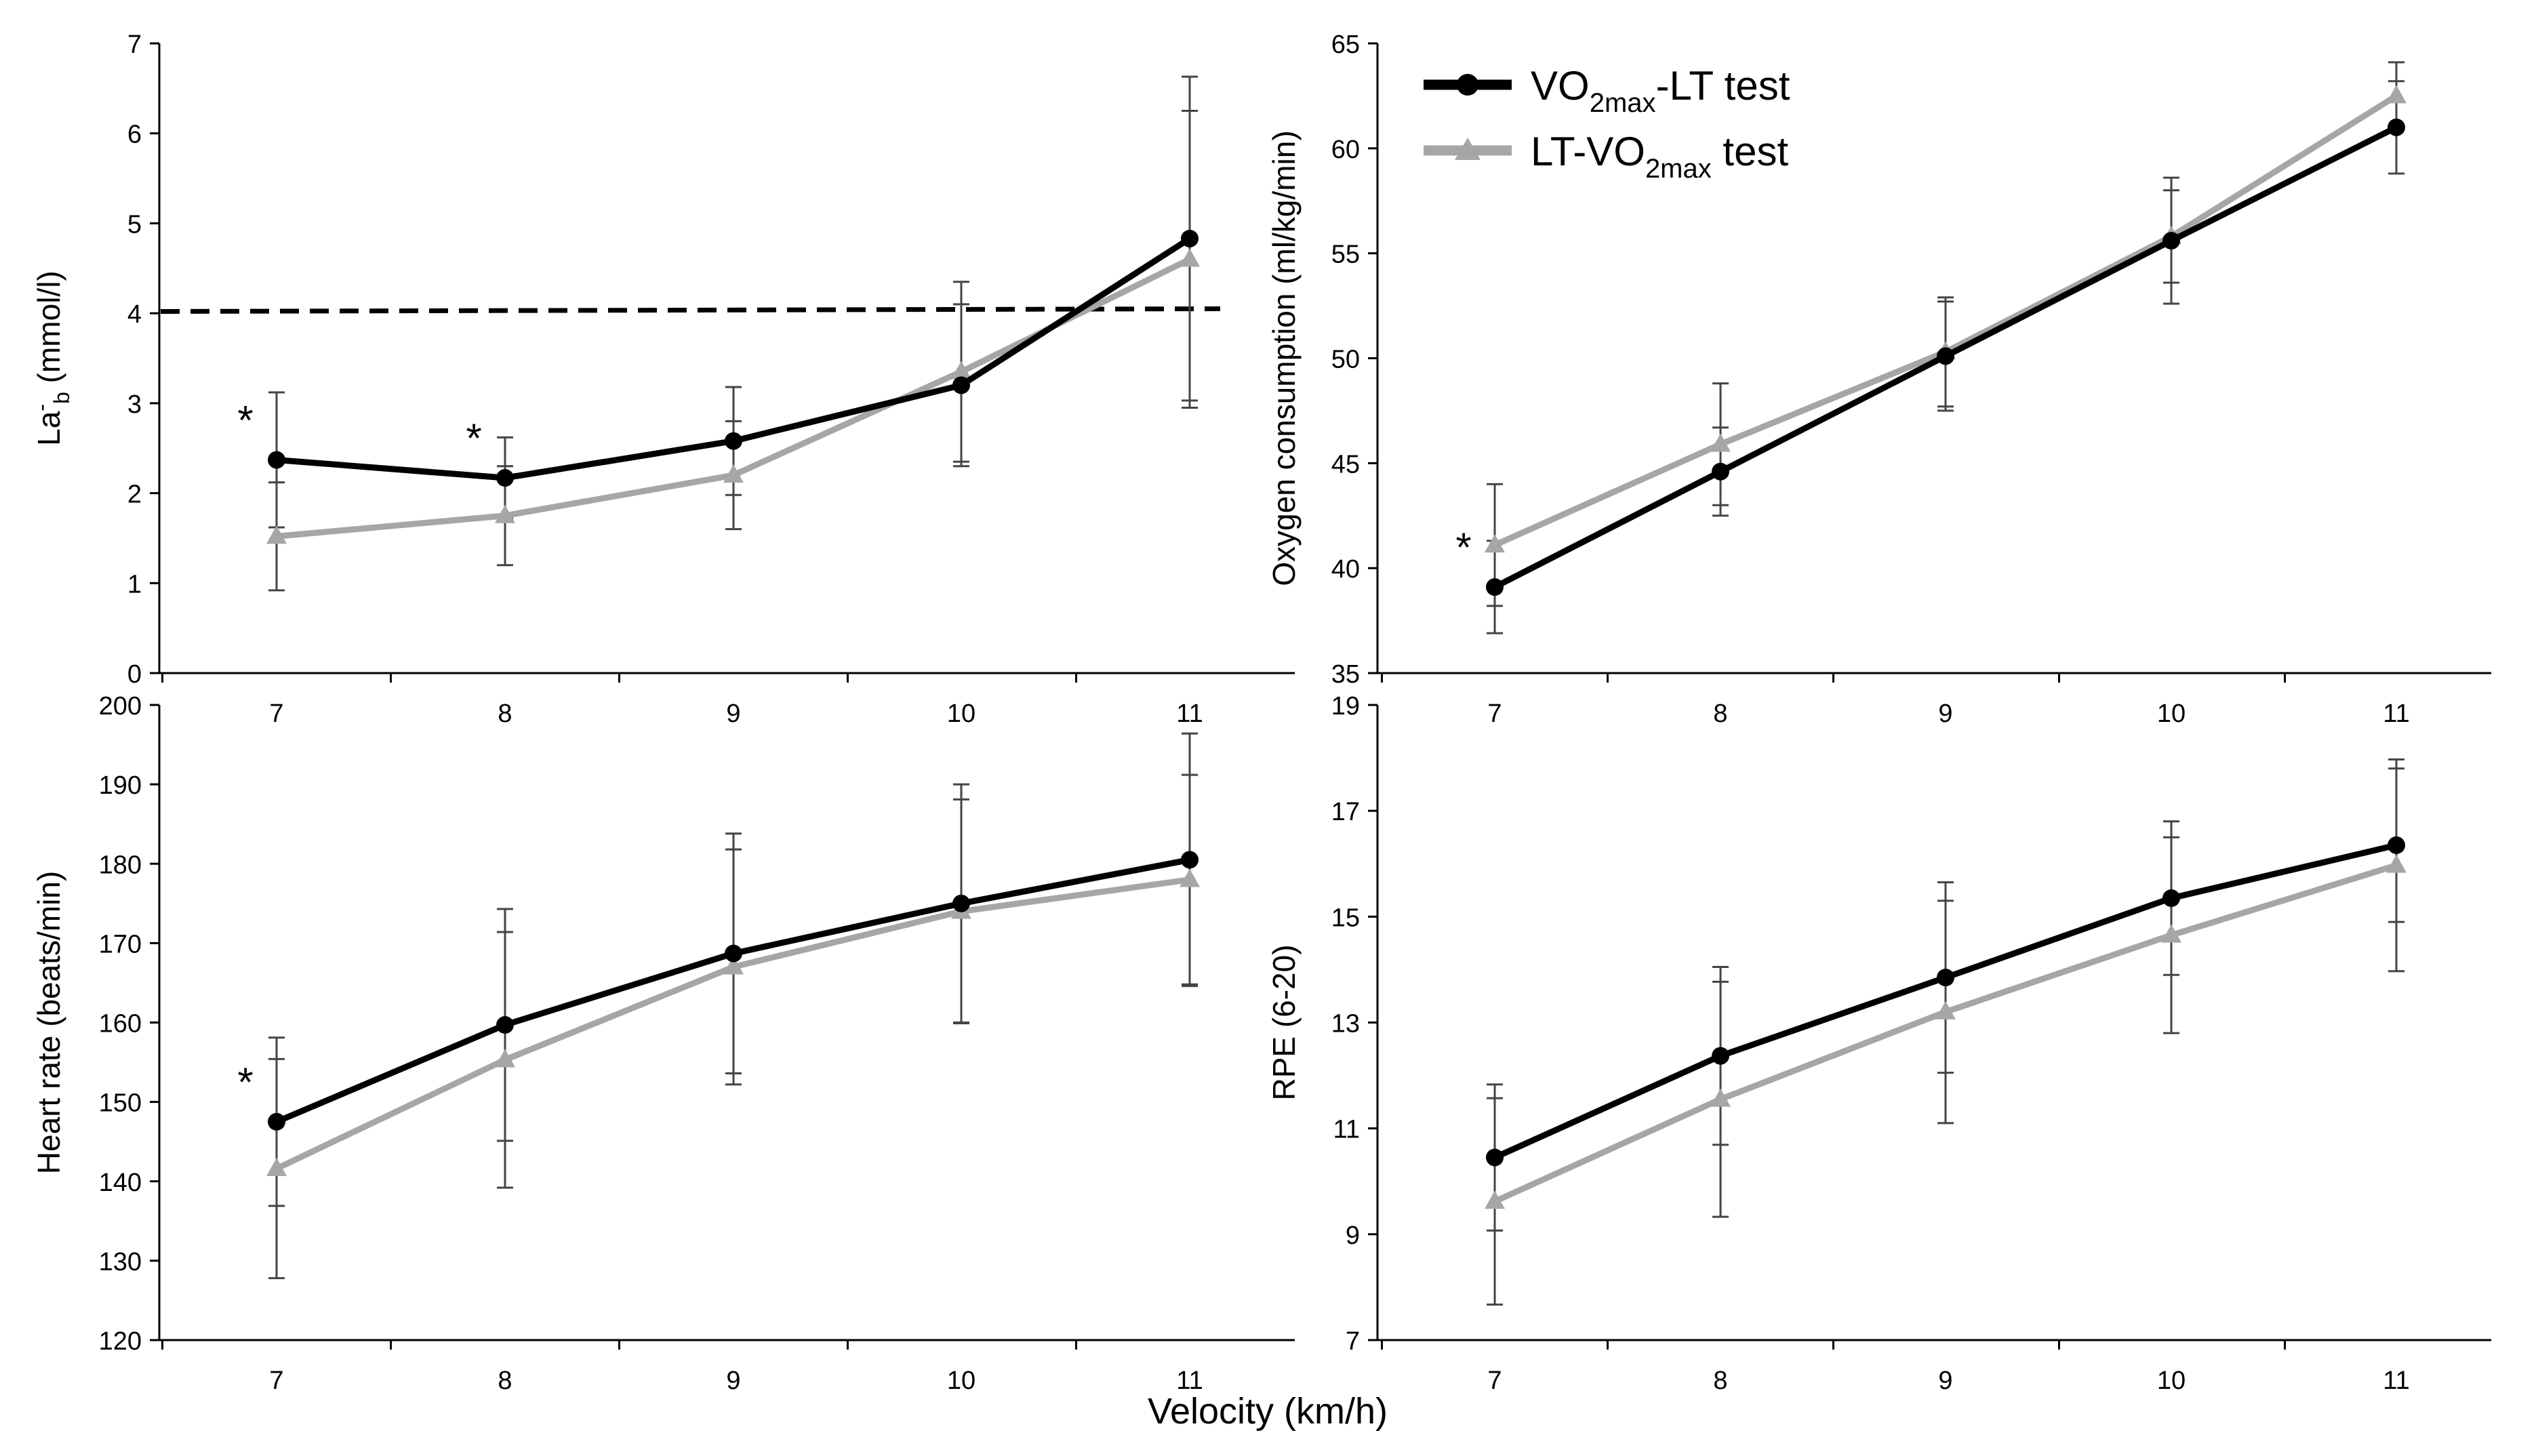 This screenshot has width=2536, height=1456. Describe the element at coordinates (1345, 255) in the screenshot. I see `y-tick-label: 55` at that location.